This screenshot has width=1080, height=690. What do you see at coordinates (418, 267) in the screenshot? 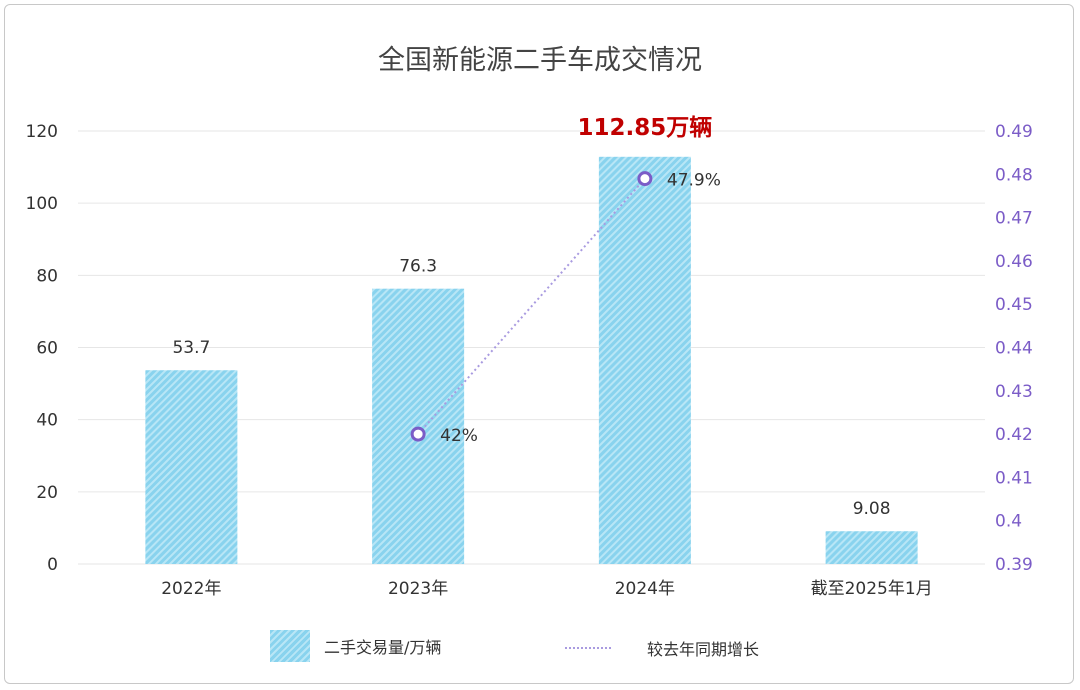
I see `bar-value-label: 76.3` at bounding box center [418, 267].